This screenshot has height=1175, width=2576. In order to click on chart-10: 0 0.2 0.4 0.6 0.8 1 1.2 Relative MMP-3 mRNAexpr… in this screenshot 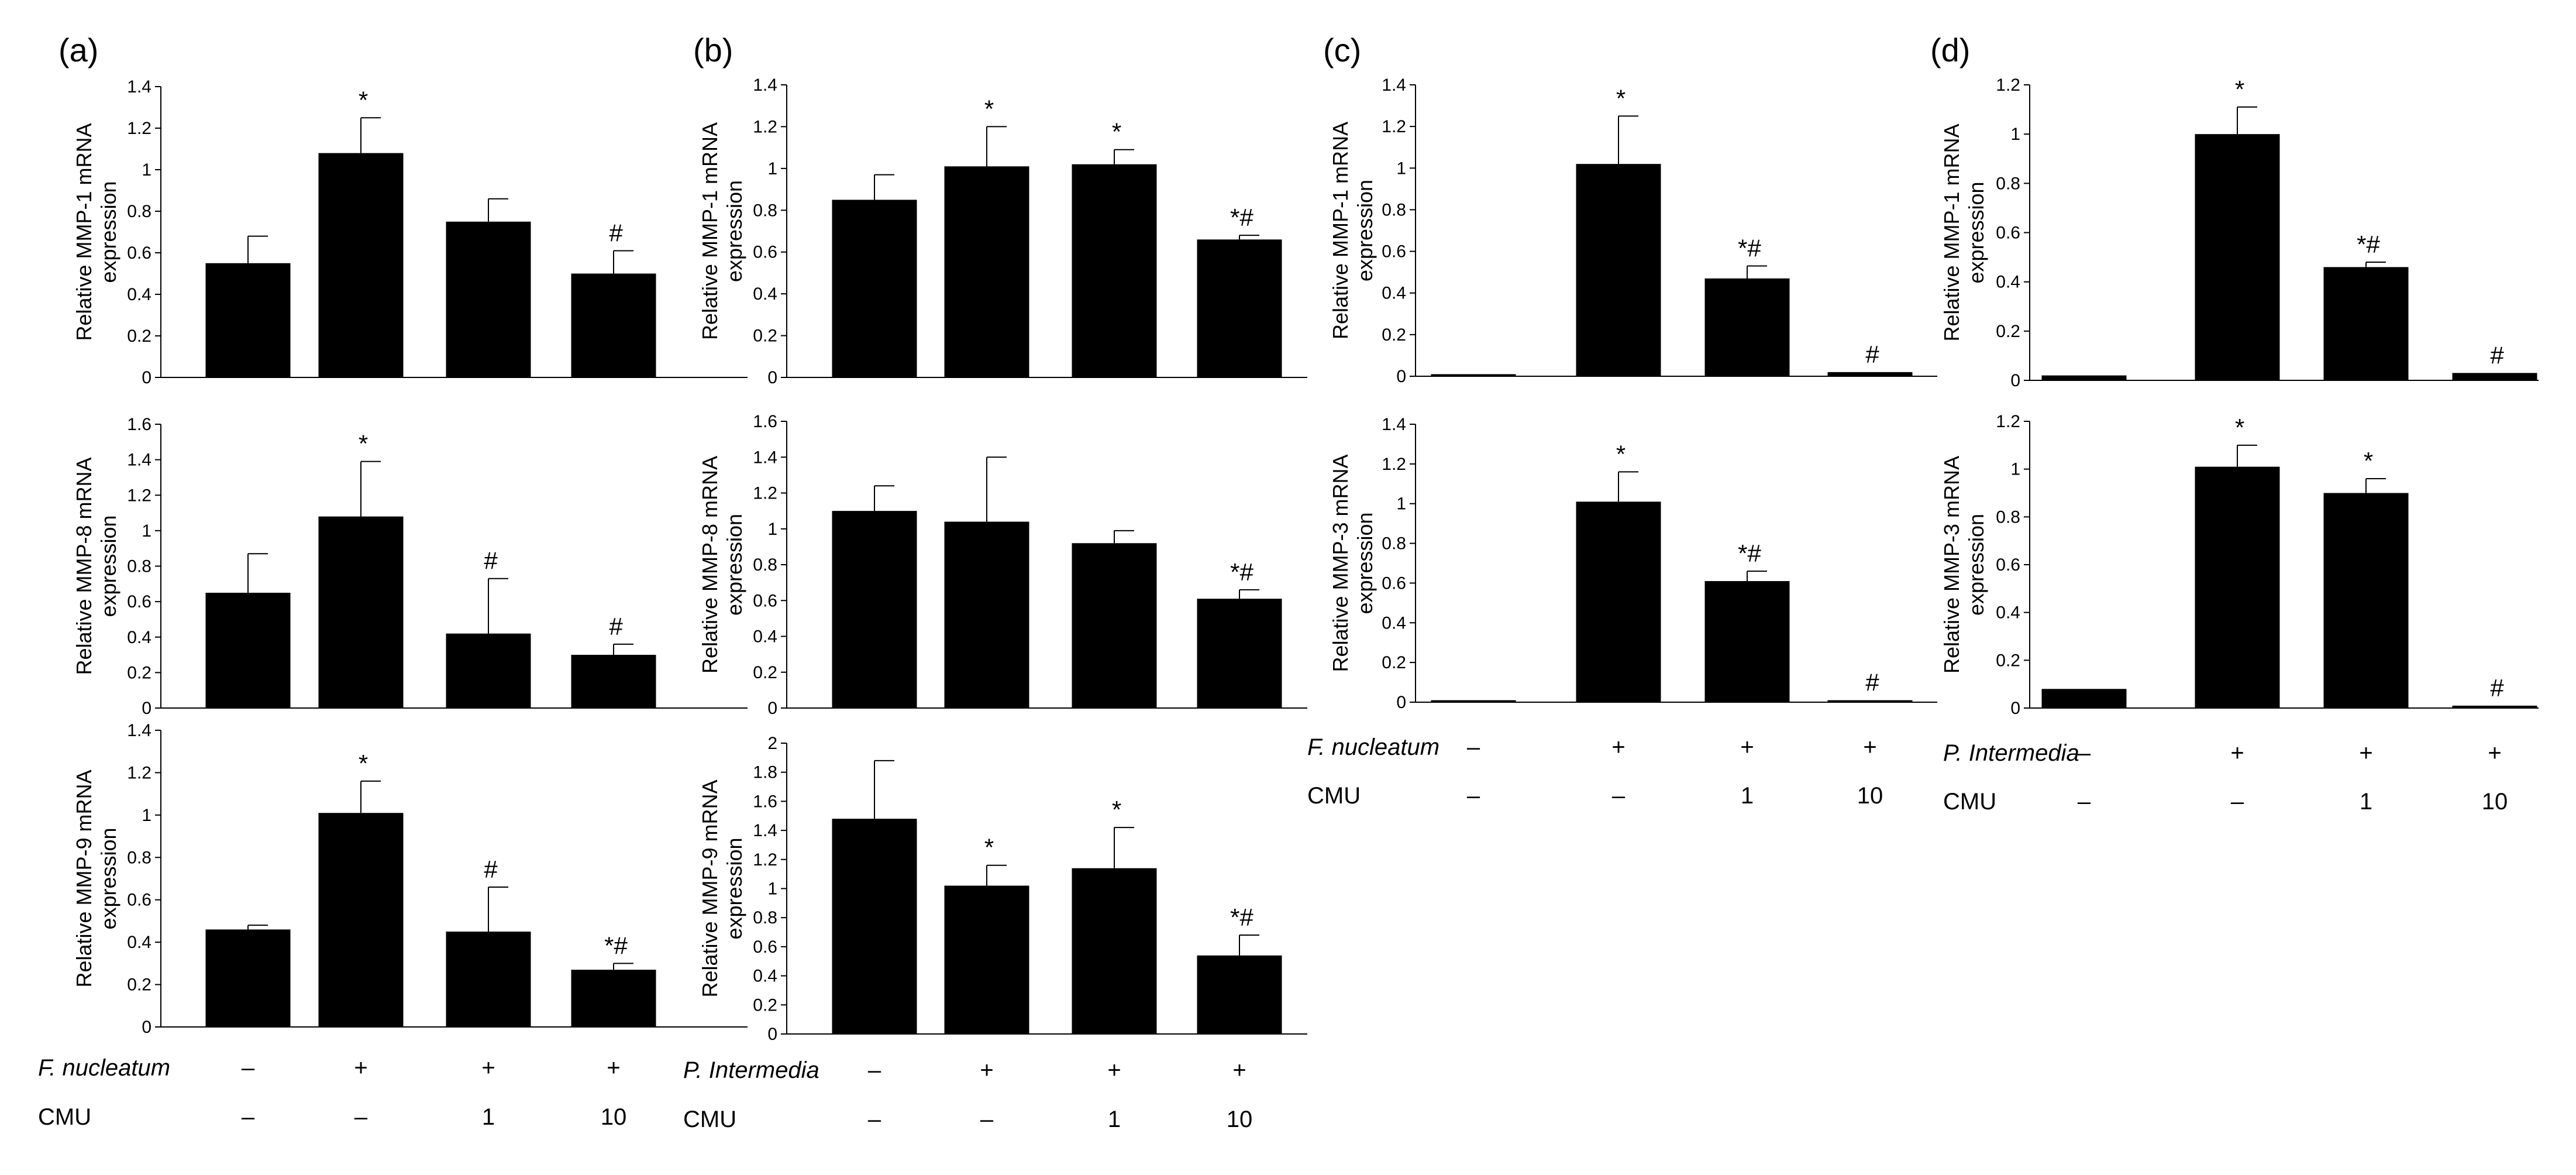, I will do `click(2239, 565)`.